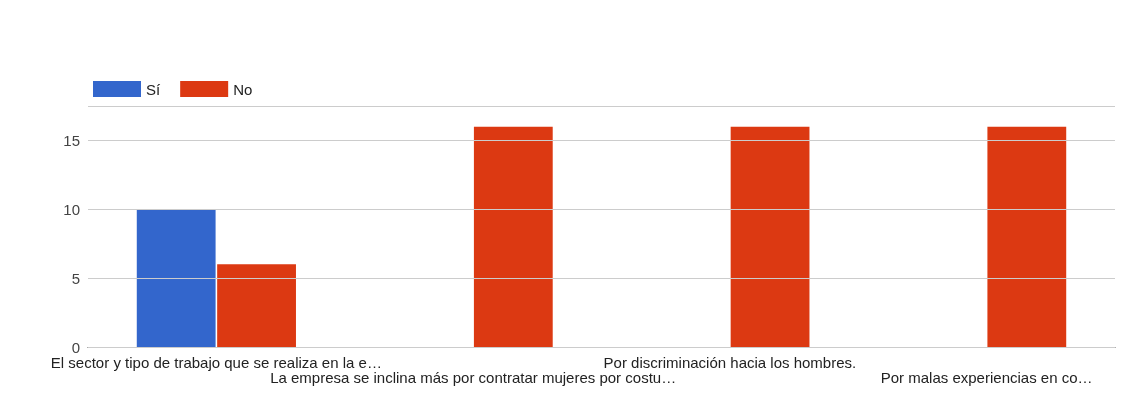  What do you see at coordinates (75, 347) in the screenshot?
I see `y-tick-label: 0` at bounding box center [75, 347].